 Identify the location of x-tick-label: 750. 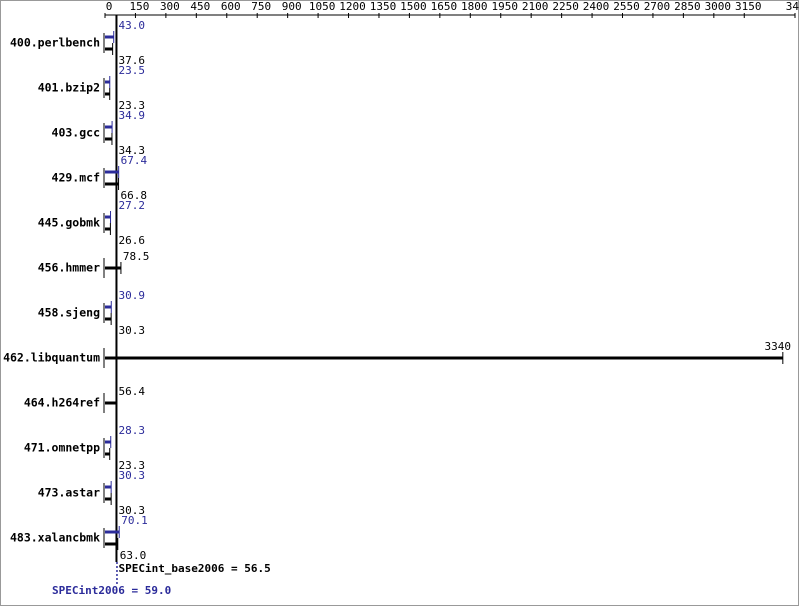
(261, 6).